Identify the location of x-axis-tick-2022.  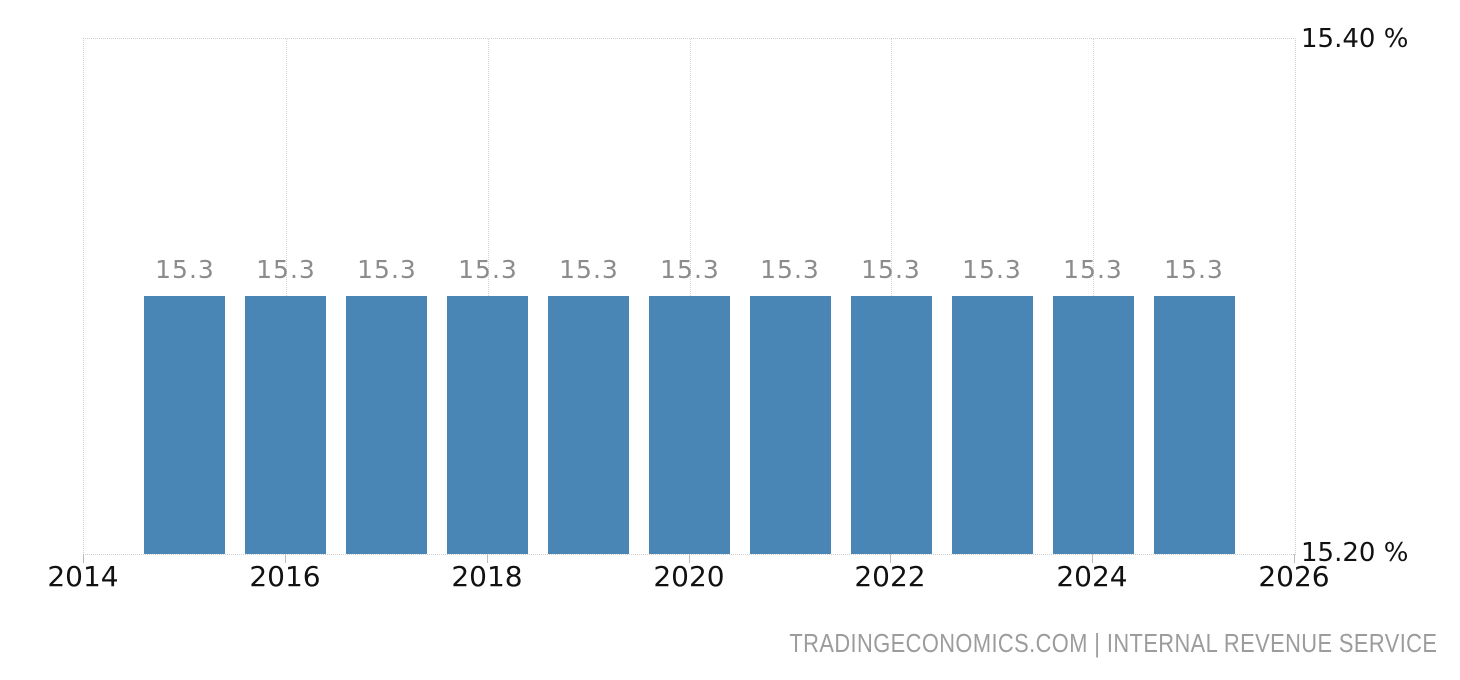
(890, 558).